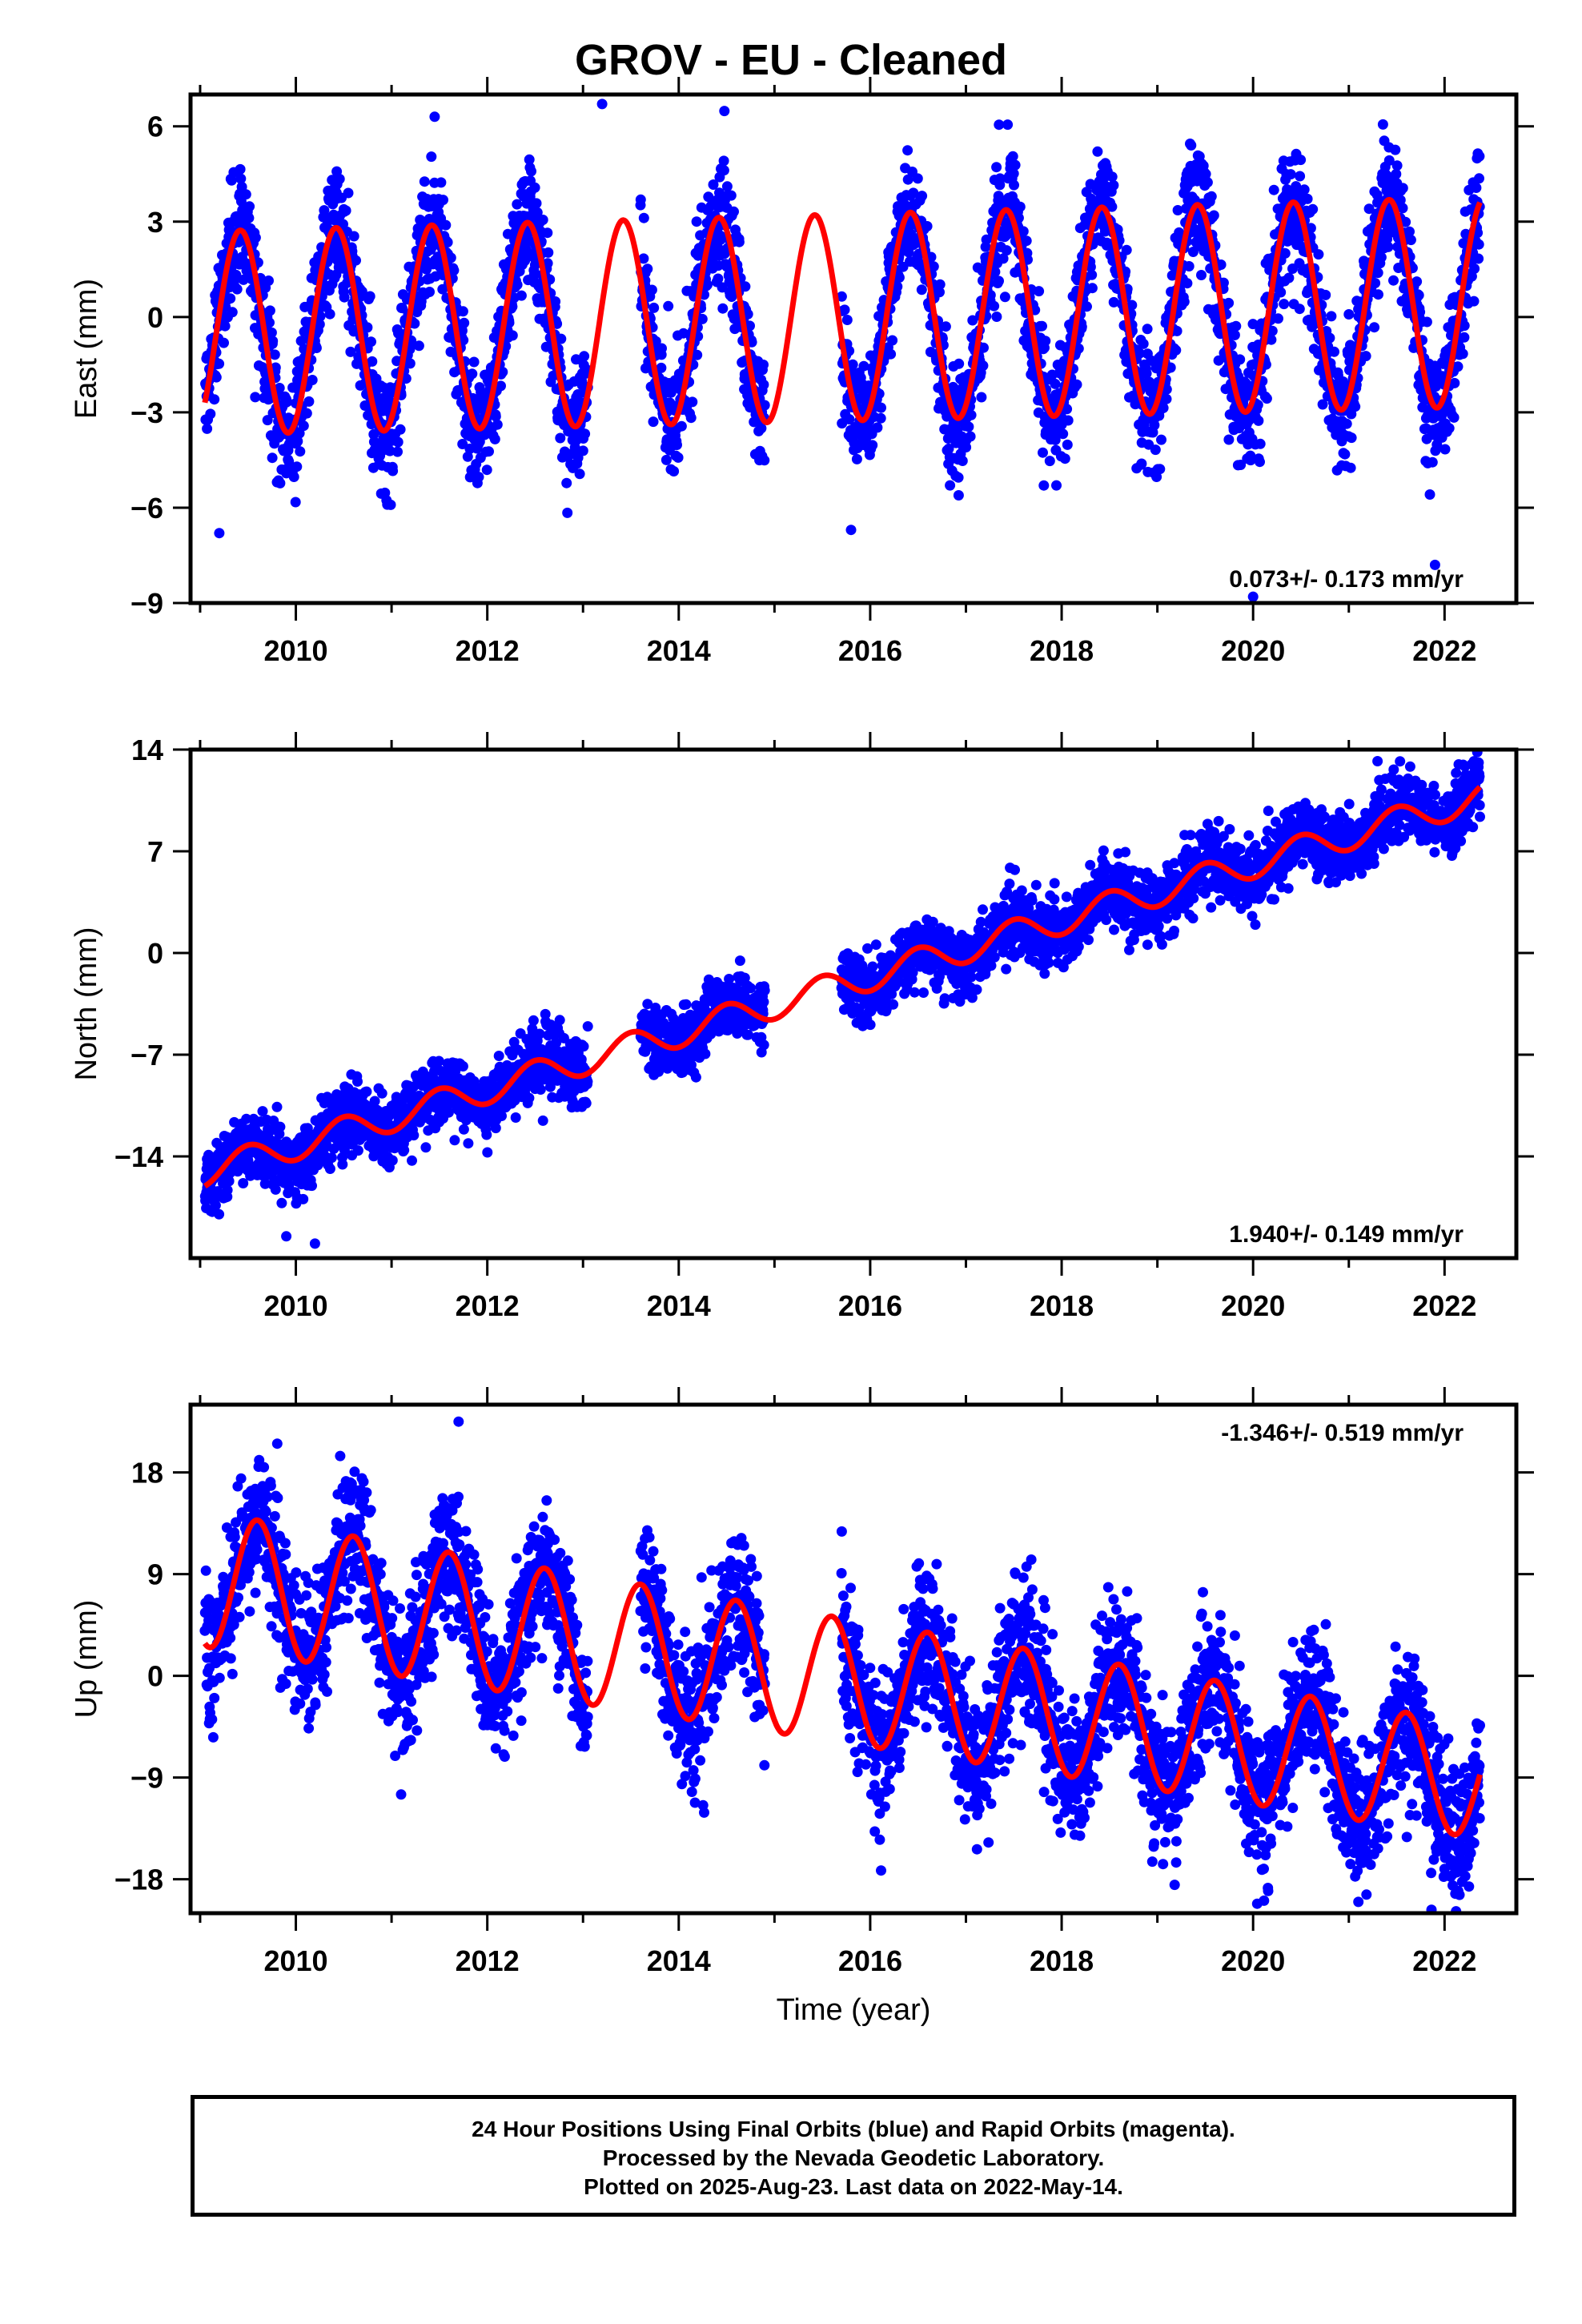 Image resolution: width=1582 pixels, height=2324 pixels. I want to click on x-tick-label: 2022, so click(1444, 650).